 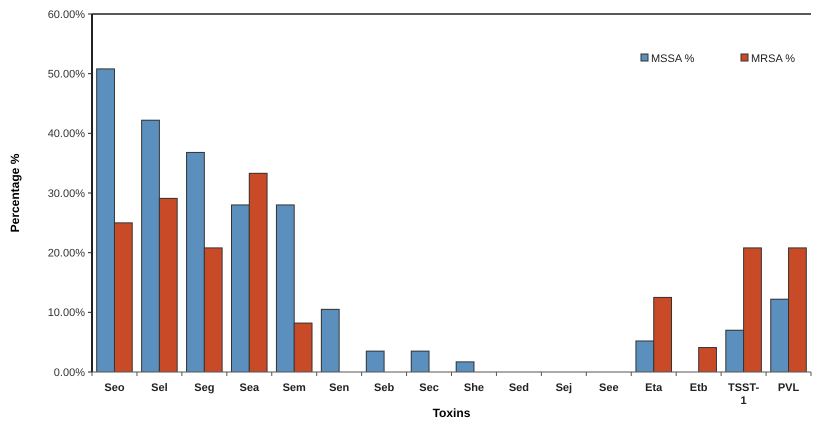 I want to click on x-tick-label: She, so click(x=474, y=388).